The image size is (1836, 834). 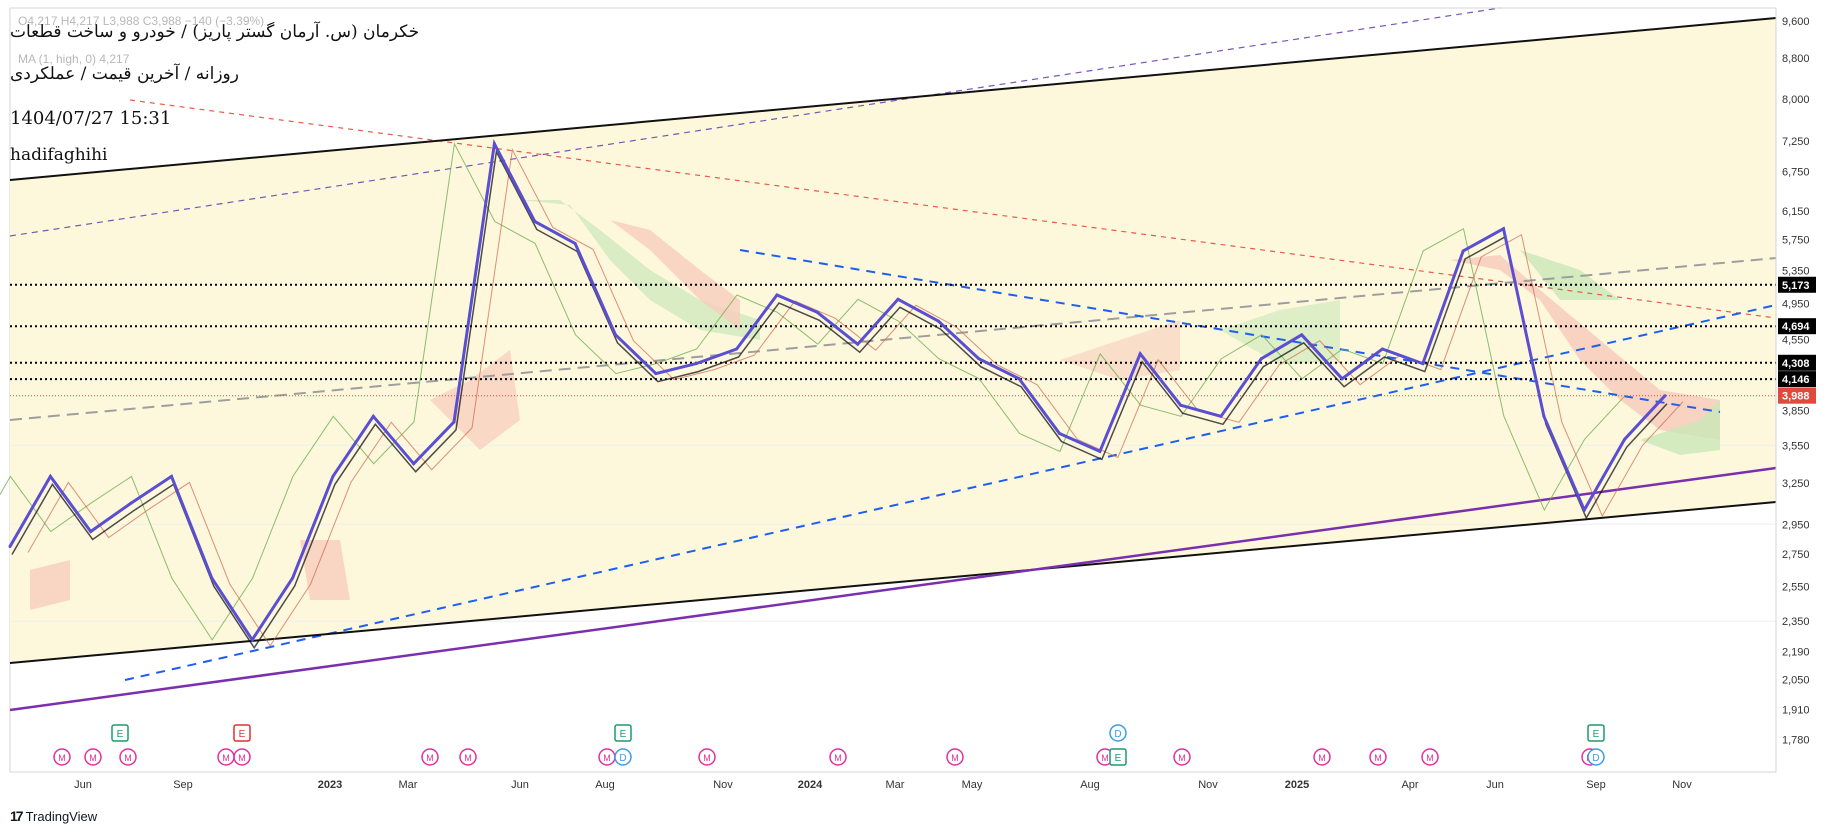 What do you see at coordinates (1796, 555) in the screenshot?
I see `price-axis-tick: 2,750` at bounding box center [1796, 555].